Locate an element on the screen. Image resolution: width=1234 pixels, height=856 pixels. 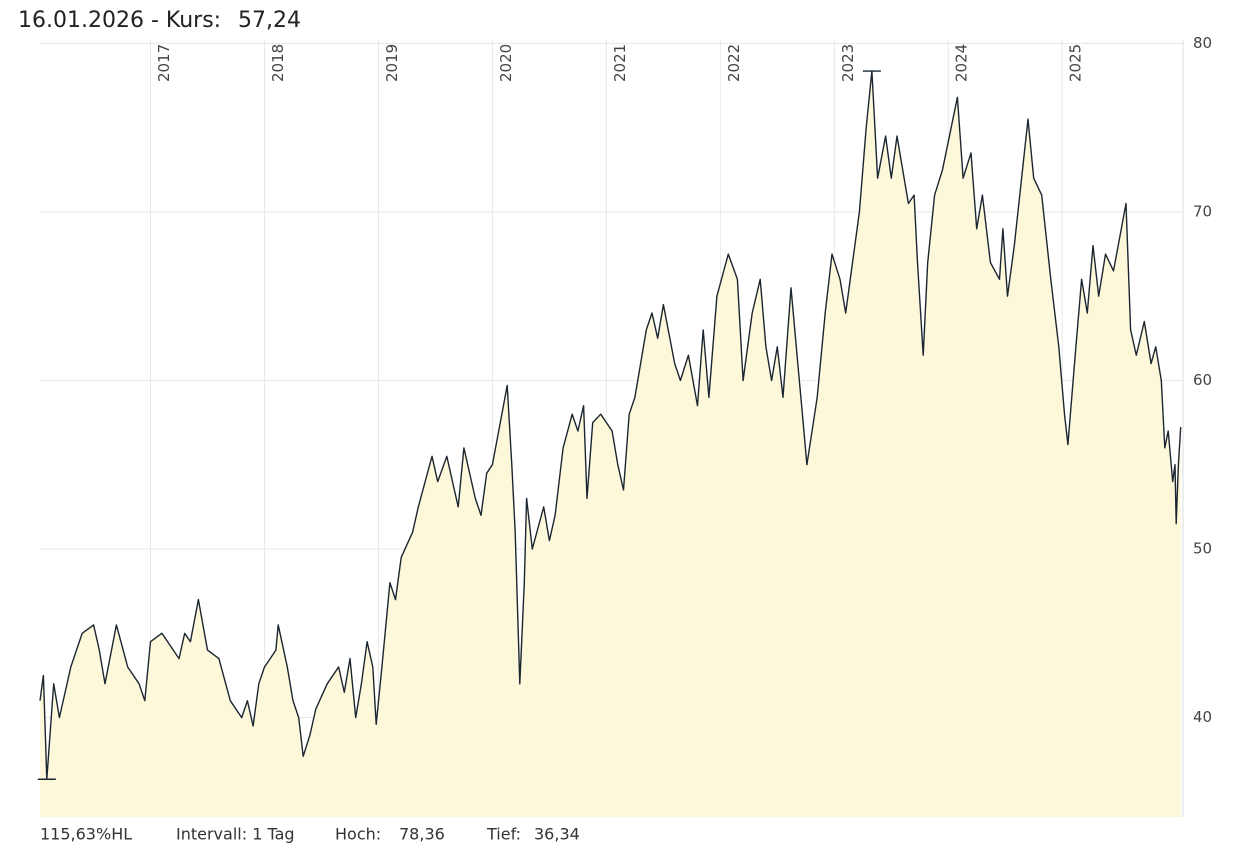
last-price: 57,24 is located at coordinates (269, 20).